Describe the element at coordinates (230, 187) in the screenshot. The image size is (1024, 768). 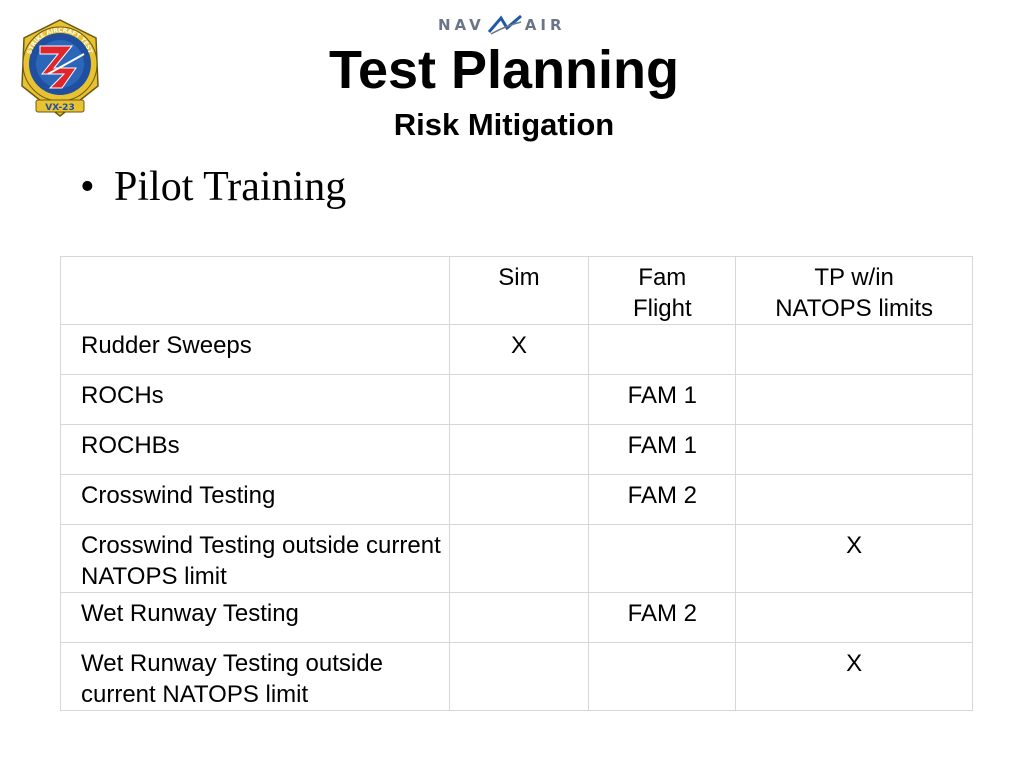
I see `bullet-text: Pilot Training` at that location.